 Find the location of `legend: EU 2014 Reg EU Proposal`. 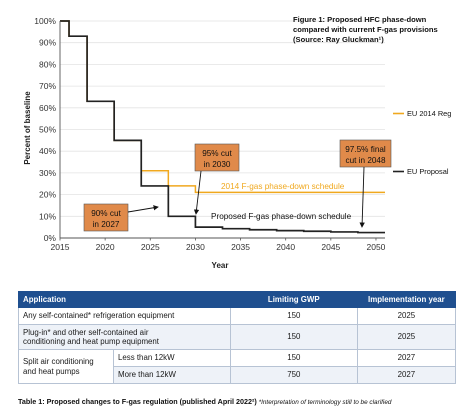

legend: EU 2014 Reg EU Proposal is located at coordinates (422, 142).